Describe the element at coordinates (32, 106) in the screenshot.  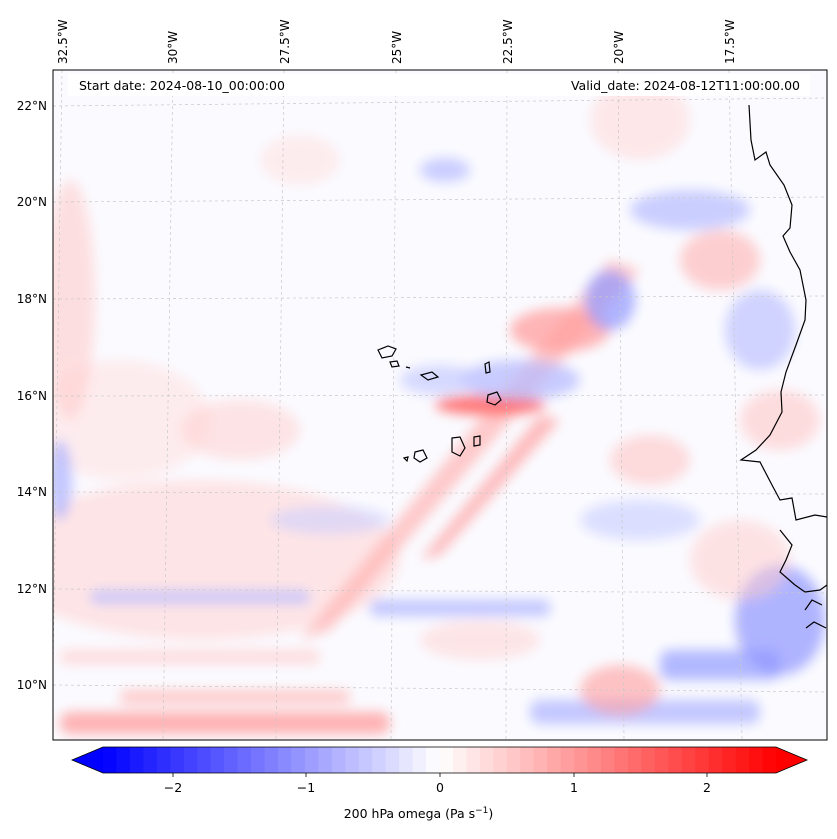
I see `lat-label-22n: 22°N` at that location.